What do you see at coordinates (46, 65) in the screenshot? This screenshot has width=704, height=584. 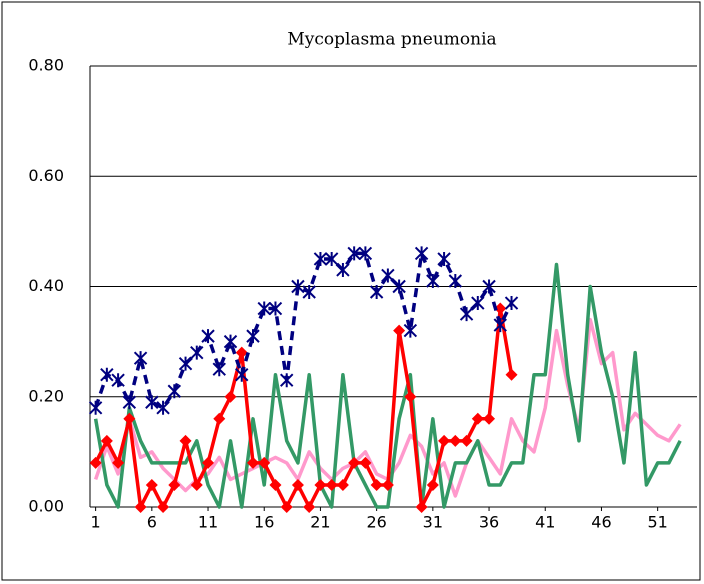 I see `y-tick-label: 0.80` at bounding box center [46, 65].